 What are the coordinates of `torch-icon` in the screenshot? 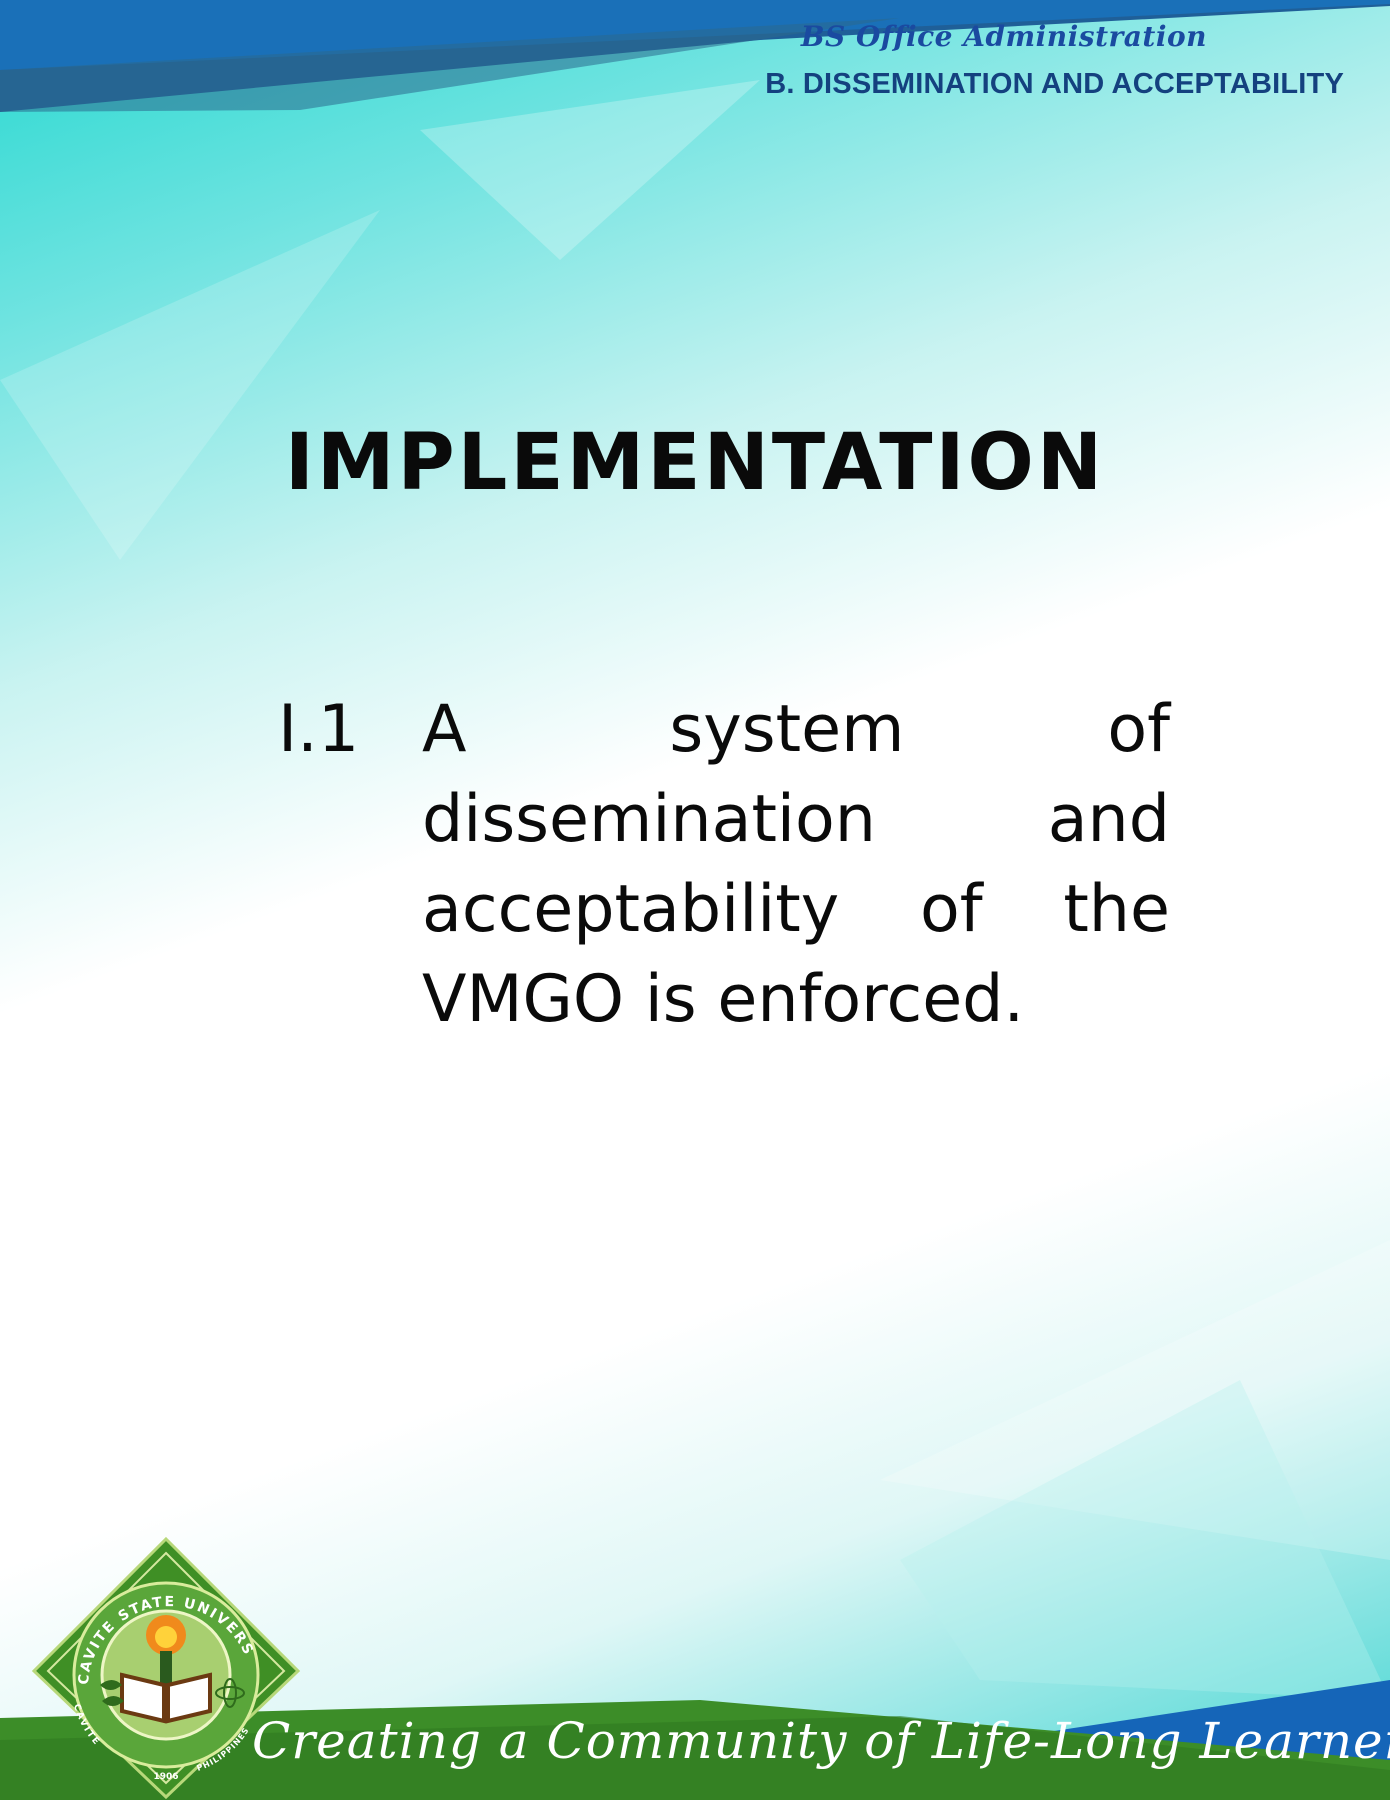 It's located at (166, 1670).